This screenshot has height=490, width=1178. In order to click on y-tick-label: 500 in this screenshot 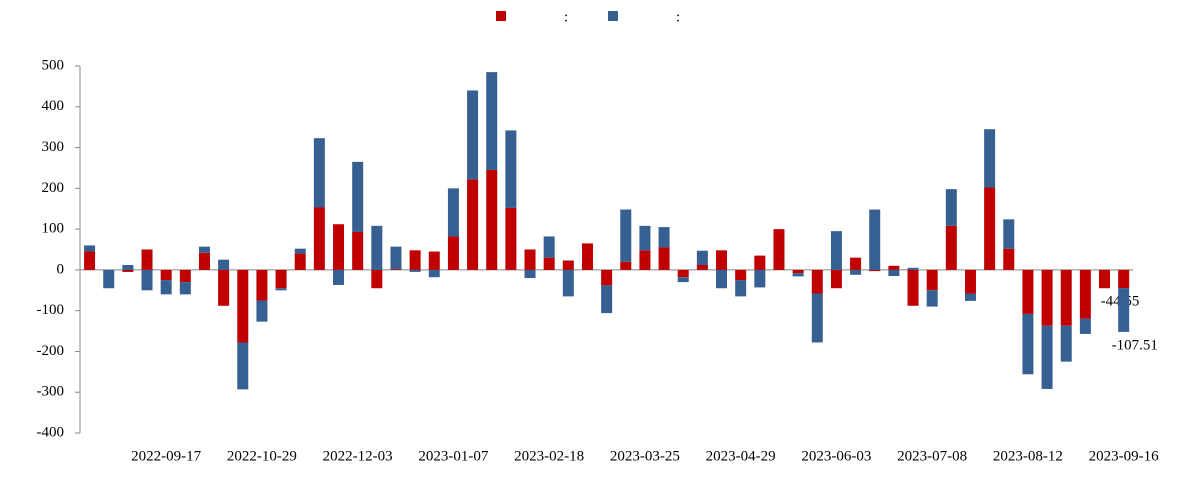, I will do `click(53, 65)`.